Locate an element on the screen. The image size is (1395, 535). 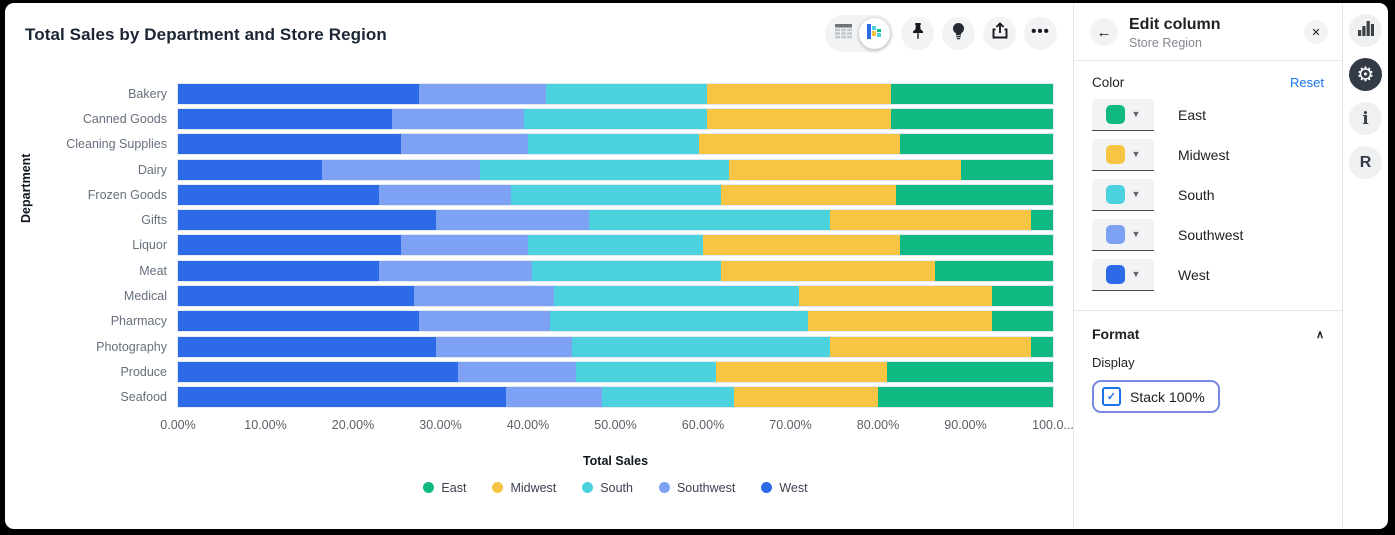
share-button is located at coordinates (999, 33).